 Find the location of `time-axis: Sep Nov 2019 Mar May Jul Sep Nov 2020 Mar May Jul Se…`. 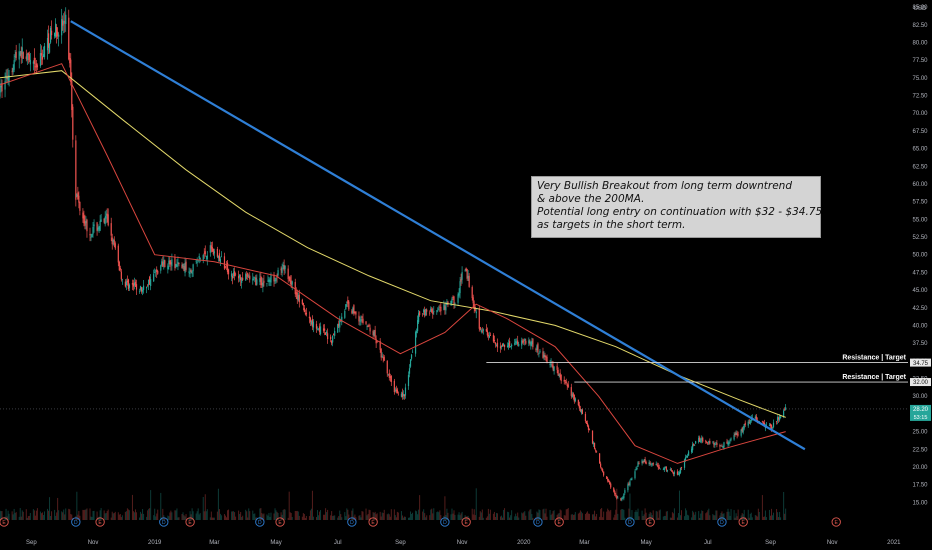

time-axis: Sep Nov 2019 Mar May Jul Sep Nov 2020 Mar May Jul Se… is located at coordinates (463, 543).